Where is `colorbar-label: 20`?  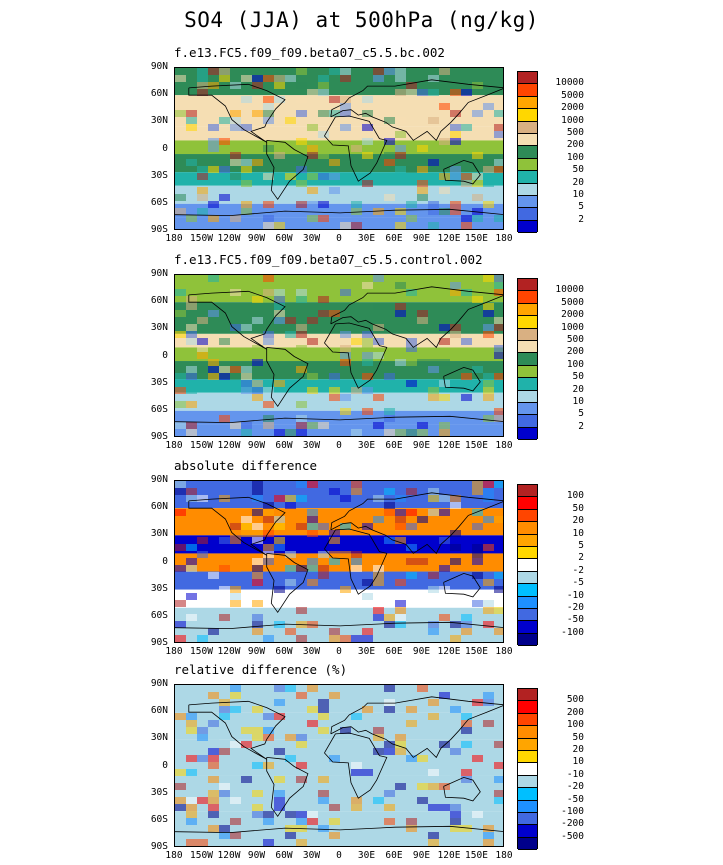
colorbar-label: 20 is located at coordinates (578, 389).